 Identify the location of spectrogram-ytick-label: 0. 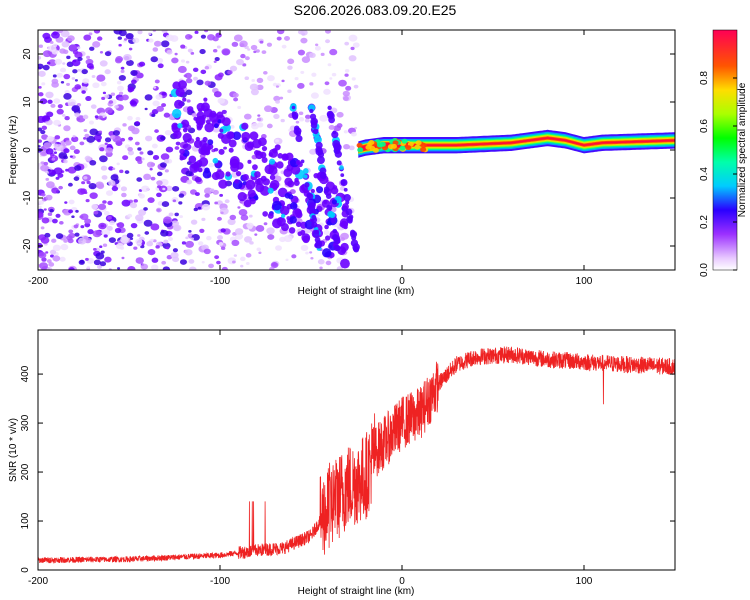
(27, 150).